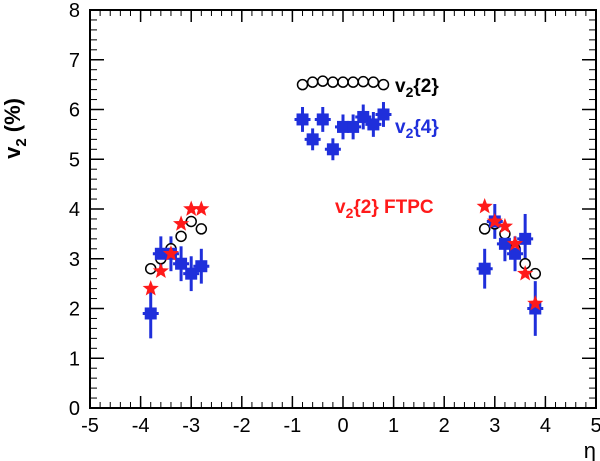 This screenshot has height=461, width=600. What do you see at coordinates (74, 359) in the screenshot?
I see `y-tick-label: 1` at bounding box center [74, 359].